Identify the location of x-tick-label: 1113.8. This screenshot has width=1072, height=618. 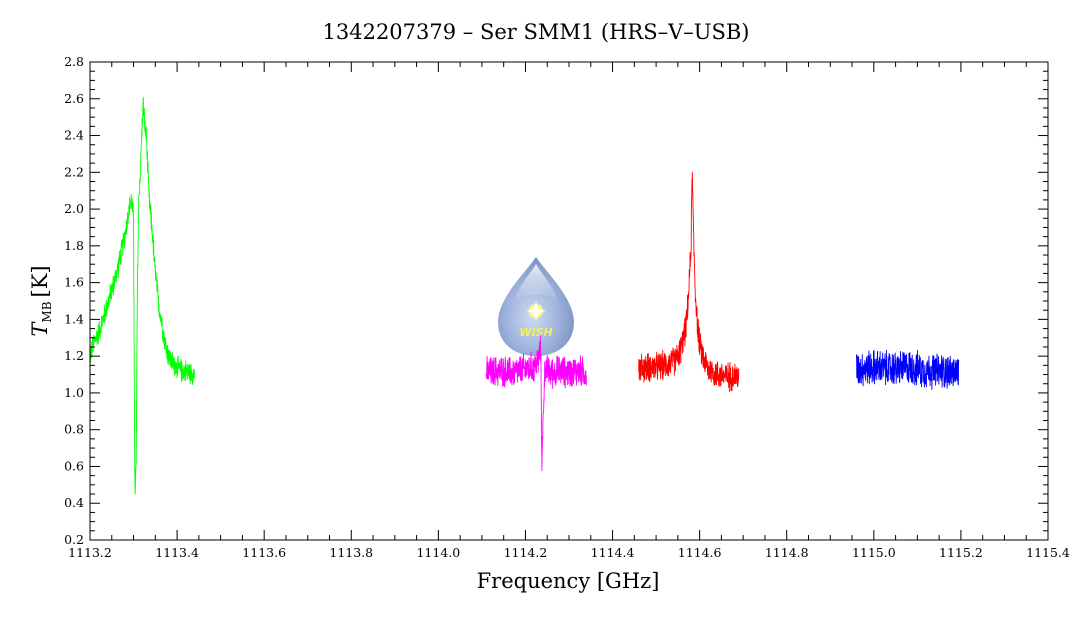
(351, 552).